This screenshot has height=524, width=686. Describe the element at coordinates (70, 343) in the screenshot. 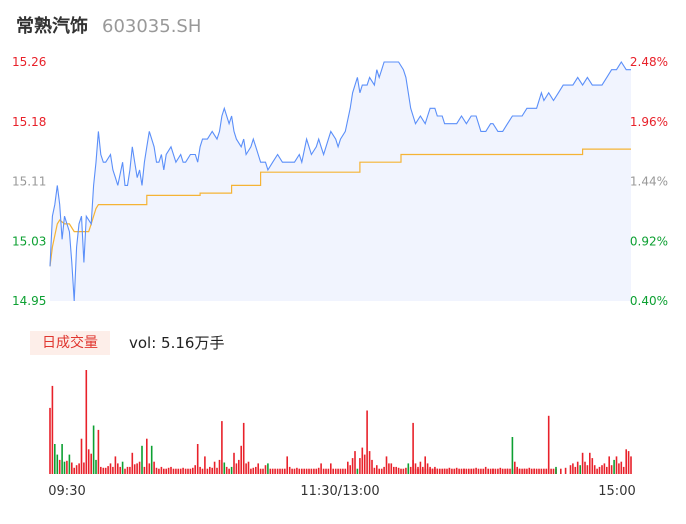

I see `volume-tab: 日成交量` at that location.